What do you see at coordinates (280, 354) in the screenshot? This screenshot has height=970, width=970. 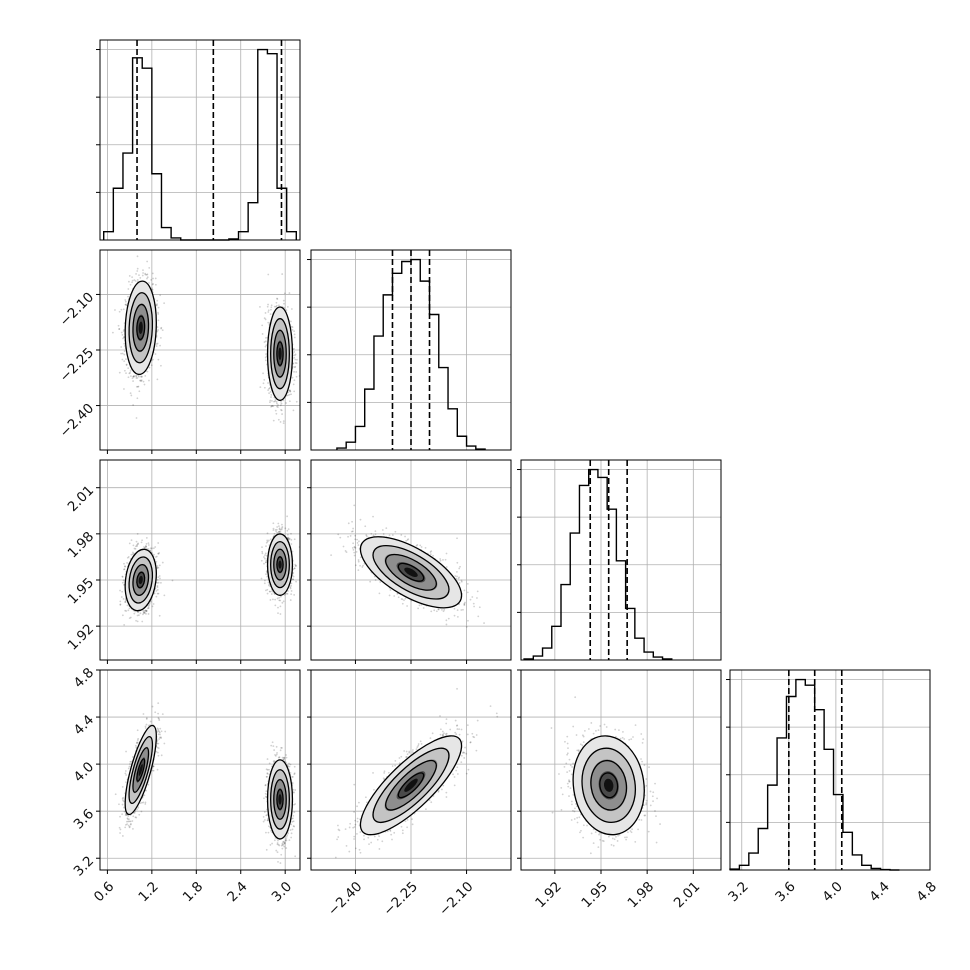 I see `density-contour` at bounding box center [280, 354].